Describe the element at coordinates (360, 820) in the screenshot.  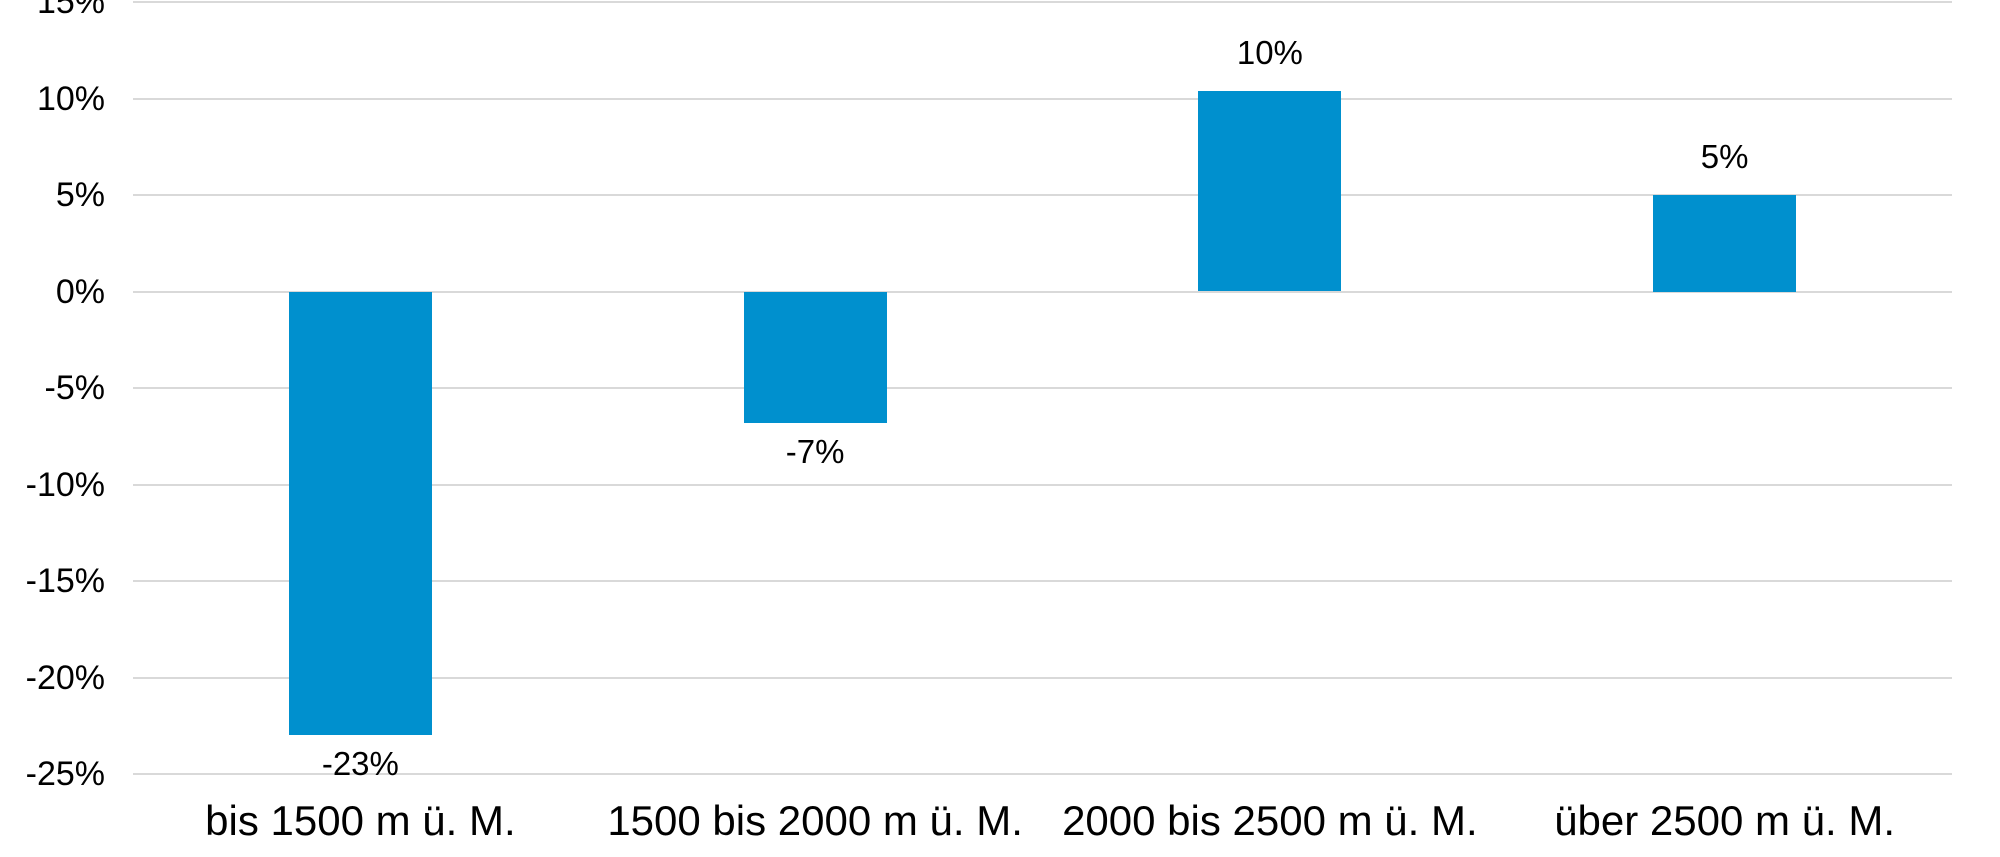
I see `x-axis-category-label: bis 1500 m ü. M.` at that location.